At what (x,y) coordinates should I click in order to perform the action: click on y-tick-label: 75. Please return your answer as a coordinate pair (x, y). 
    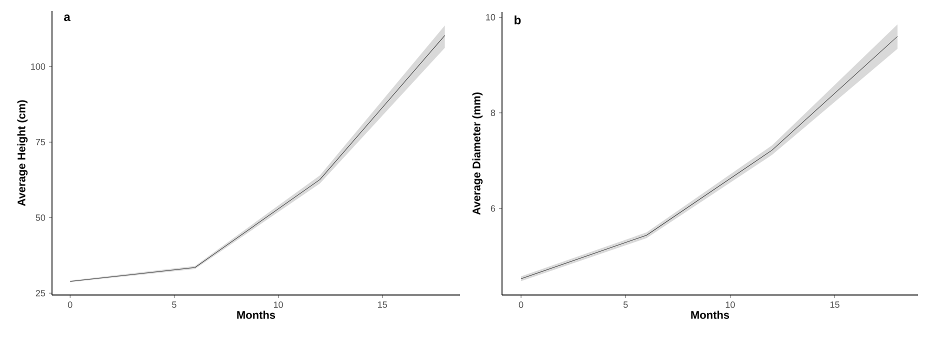
    Looking at the image, I should click on (41, 142).